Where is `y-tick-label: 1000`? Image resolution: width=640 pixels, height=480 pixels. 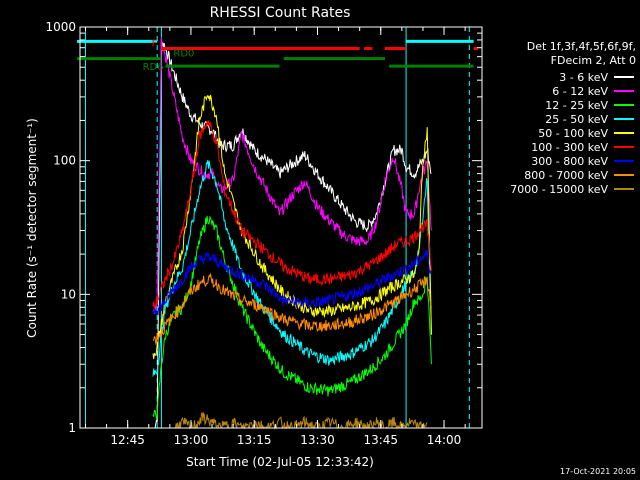 y-tick-label: 1000 is located at coordinates (60, 27).